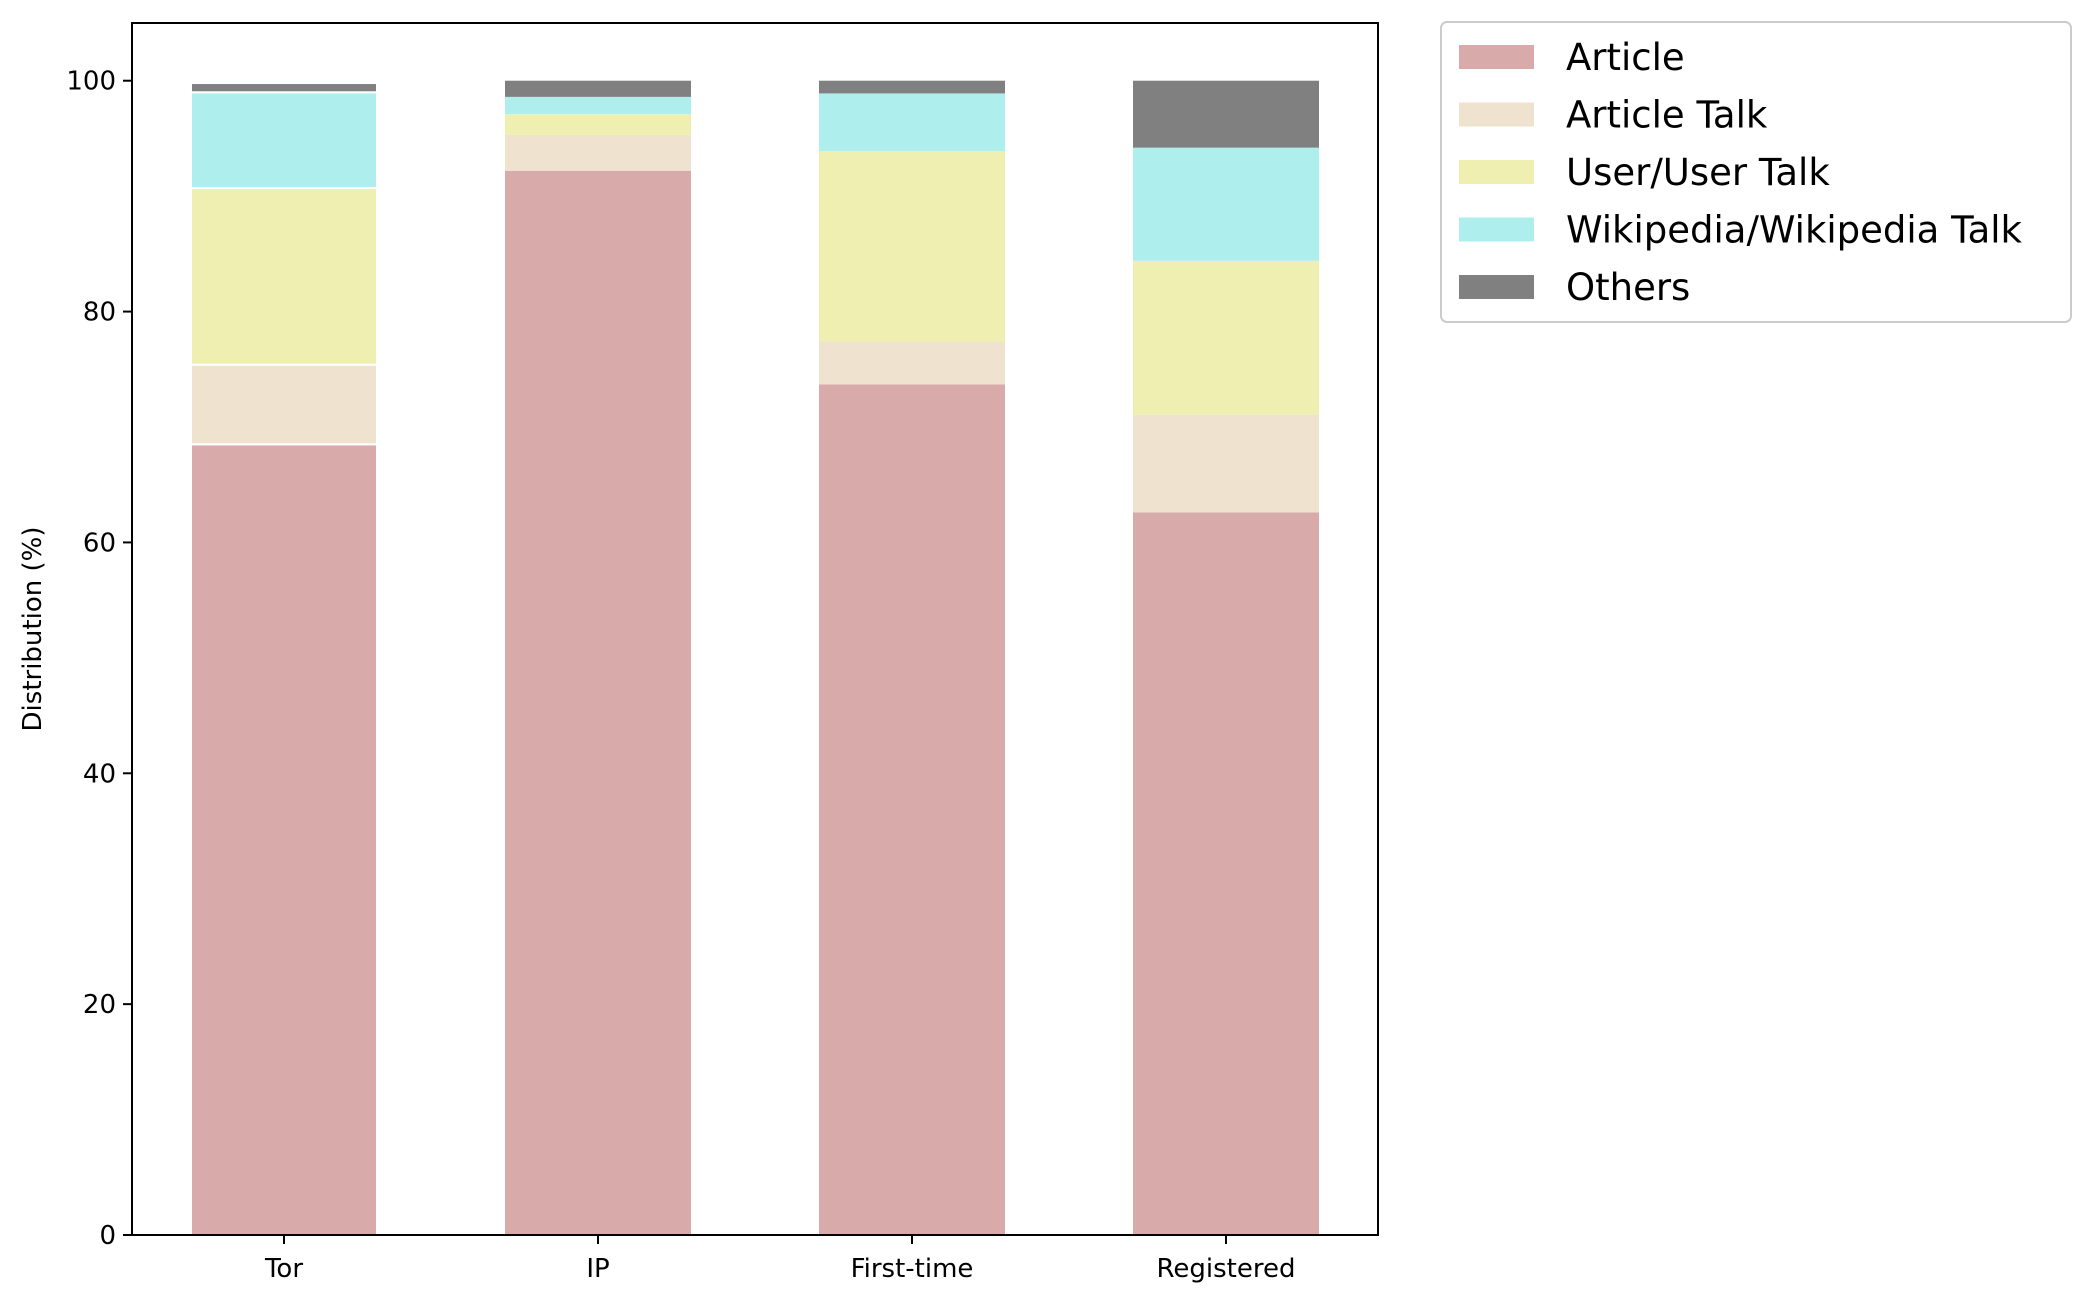  I want to click on x-tick-label: Registered, so click(1226, 1269).